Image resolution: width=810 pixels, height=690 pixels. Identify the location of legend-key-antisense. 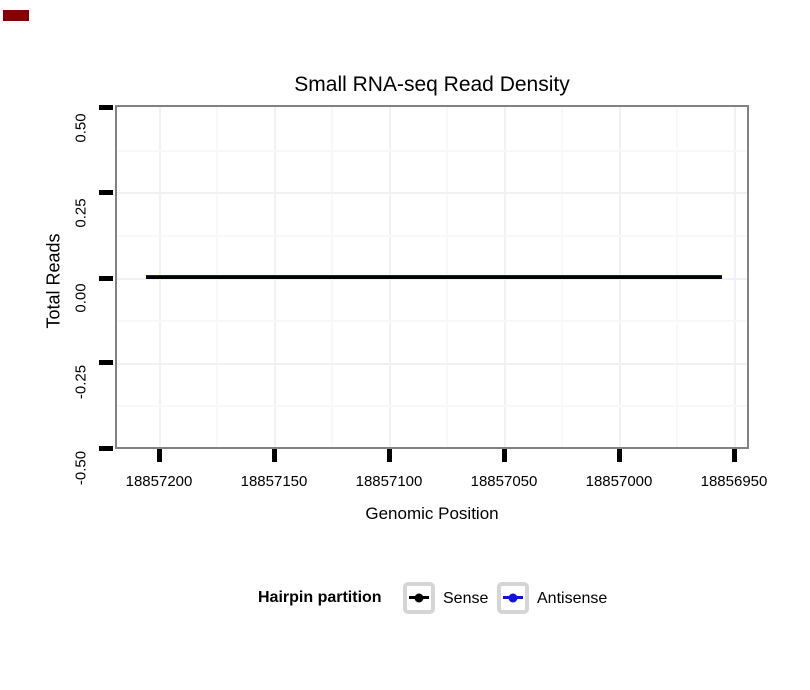
(513, 598).